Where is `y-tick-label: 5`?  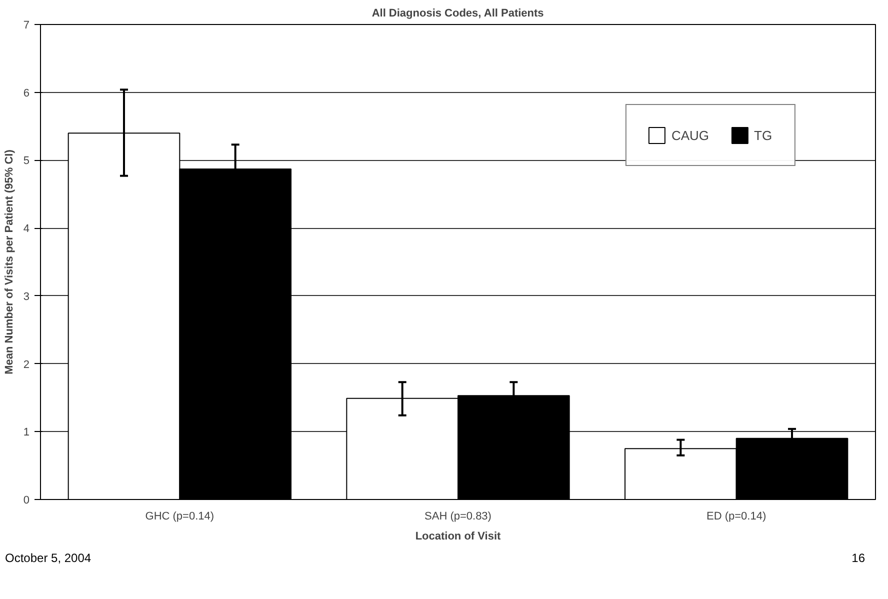
y-tick-label: 5 is located at coordinates (26, 161).